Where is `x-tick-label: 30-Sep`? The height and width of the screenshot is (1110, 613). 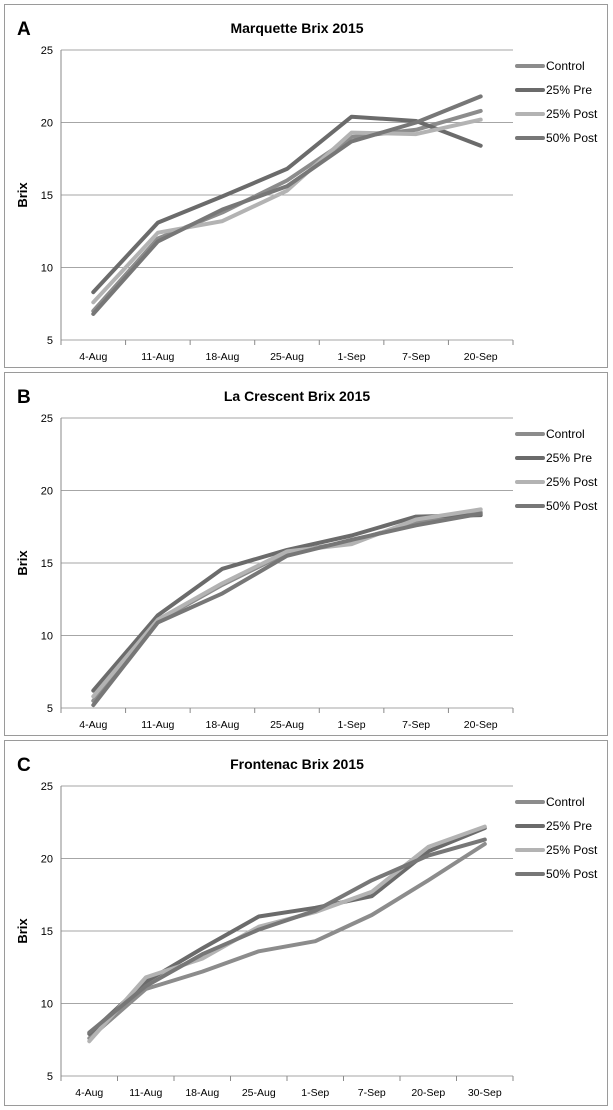
x-tick-label: 30-Sep is located at coordinates (485, 1093).